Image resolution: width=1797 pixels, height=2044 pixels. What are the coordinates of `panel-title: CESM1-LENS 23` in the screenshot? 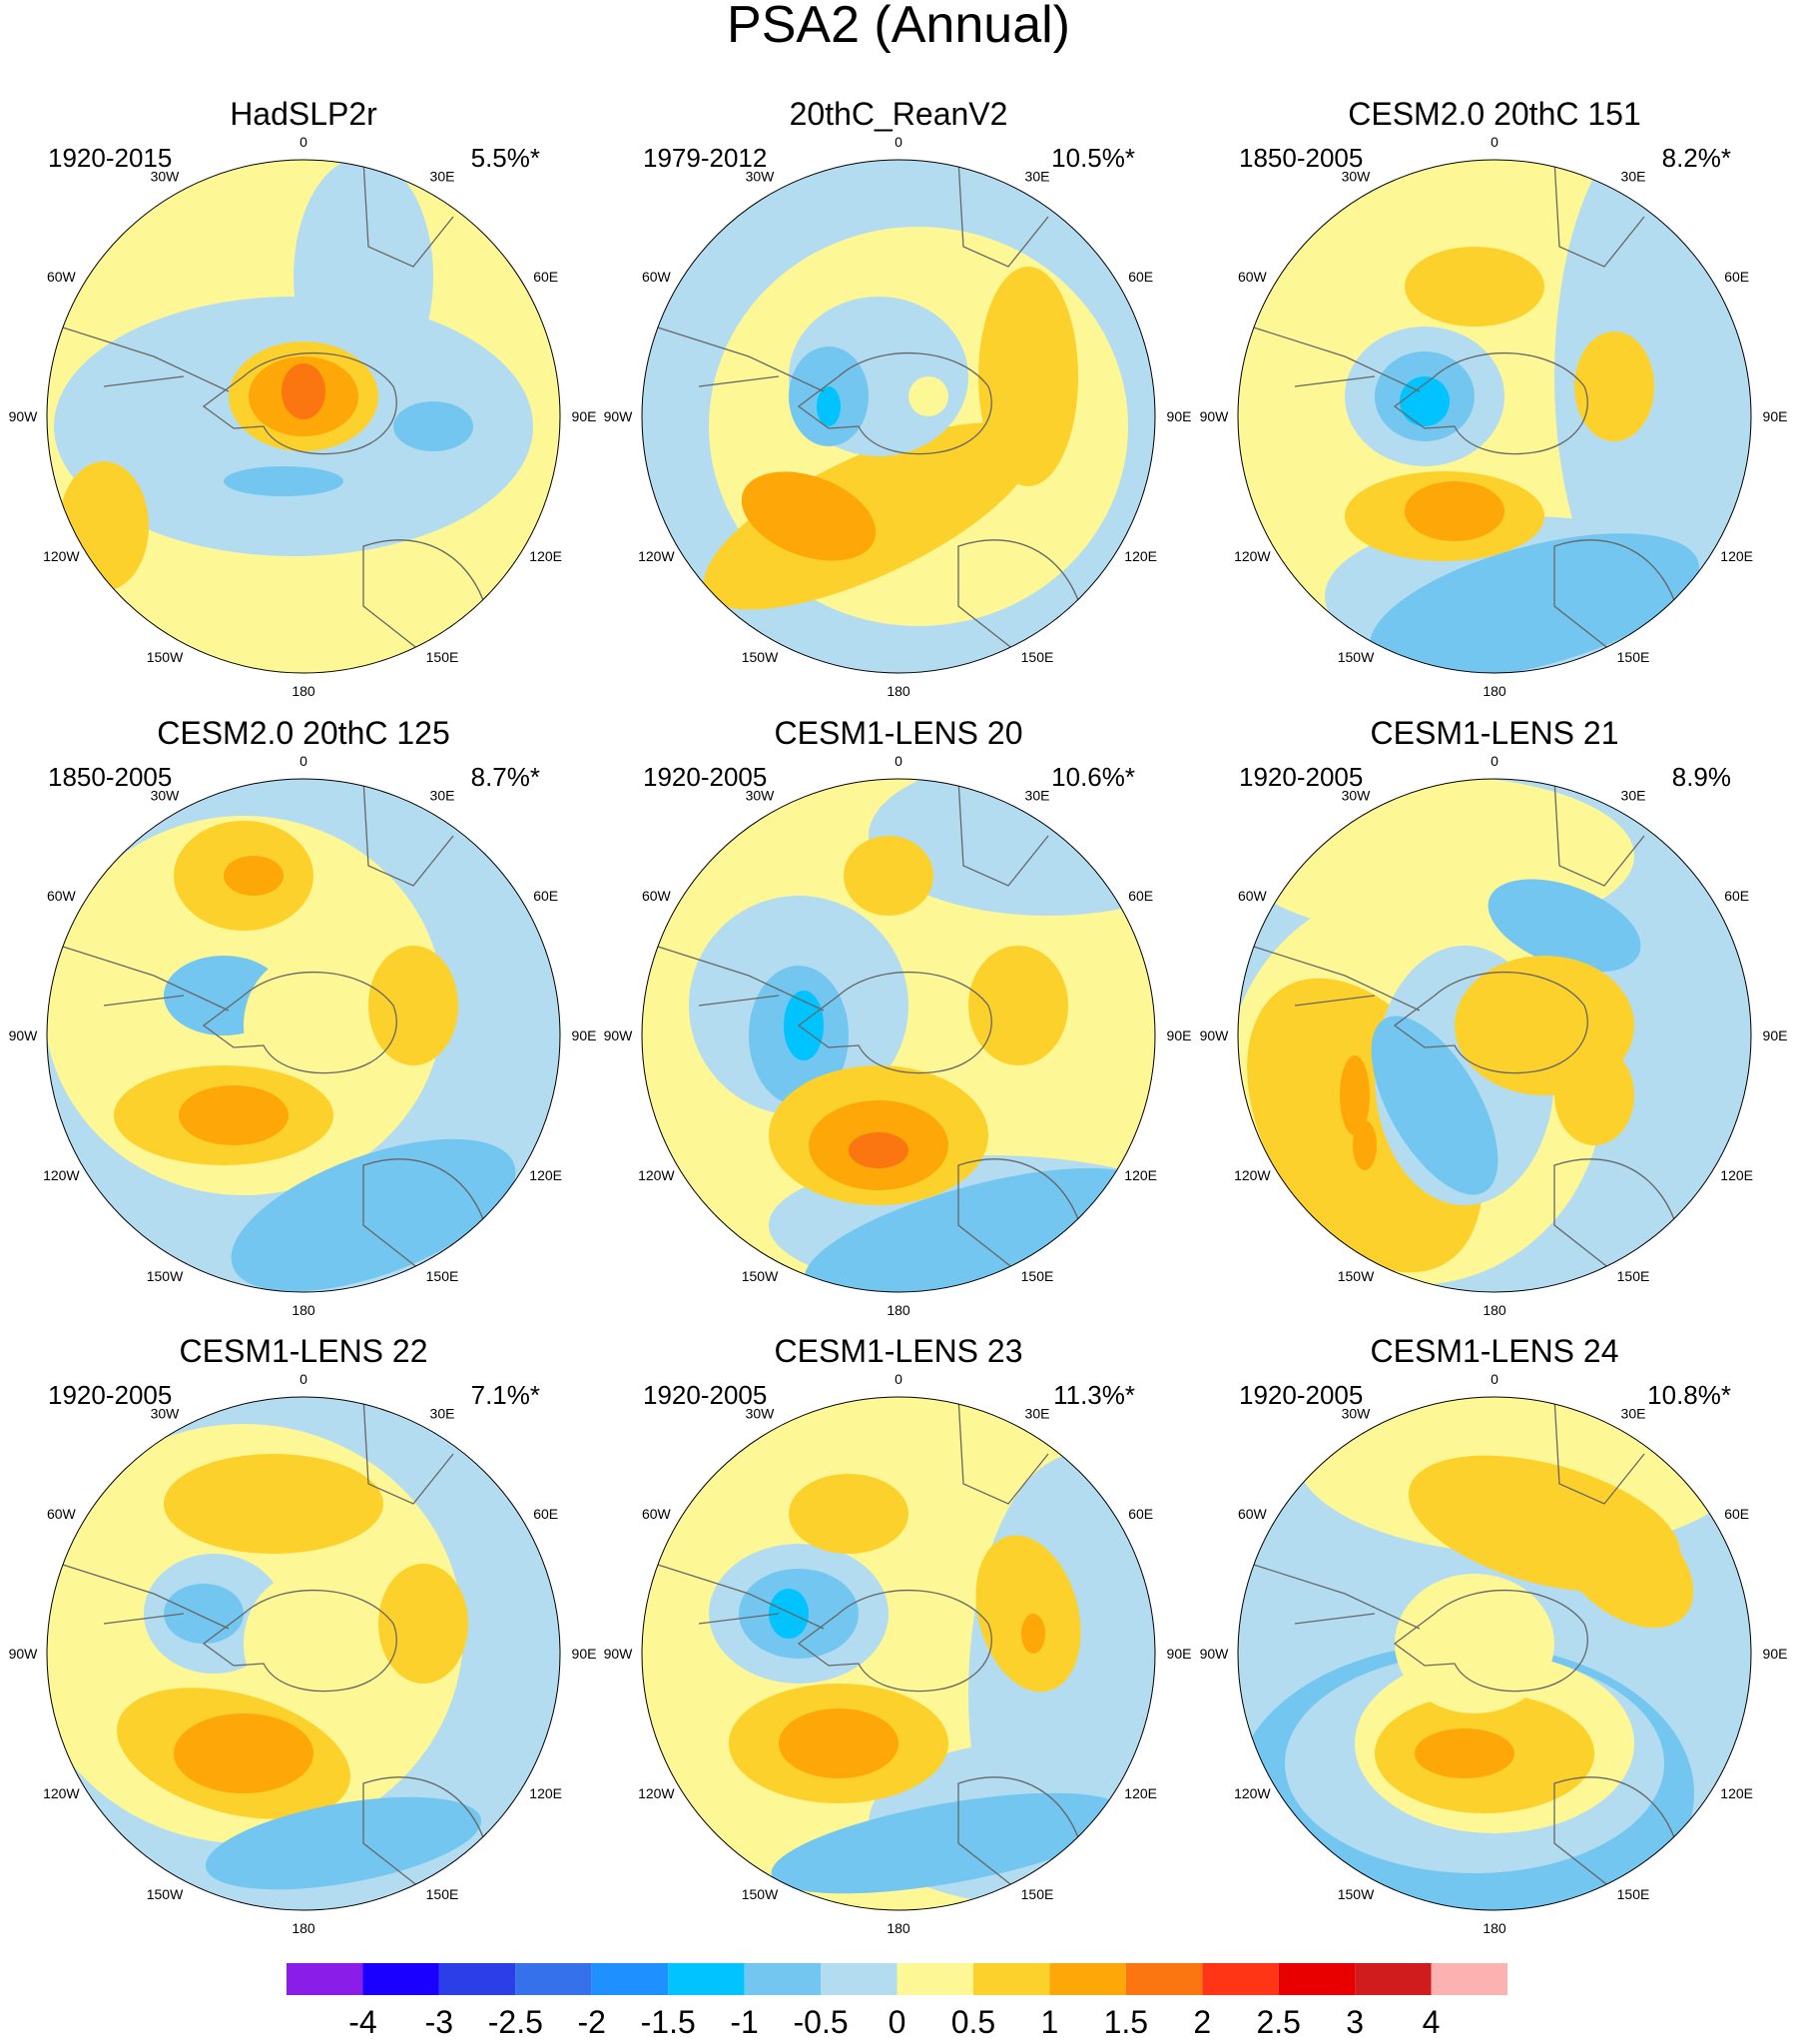 It's located at (899, 1351).